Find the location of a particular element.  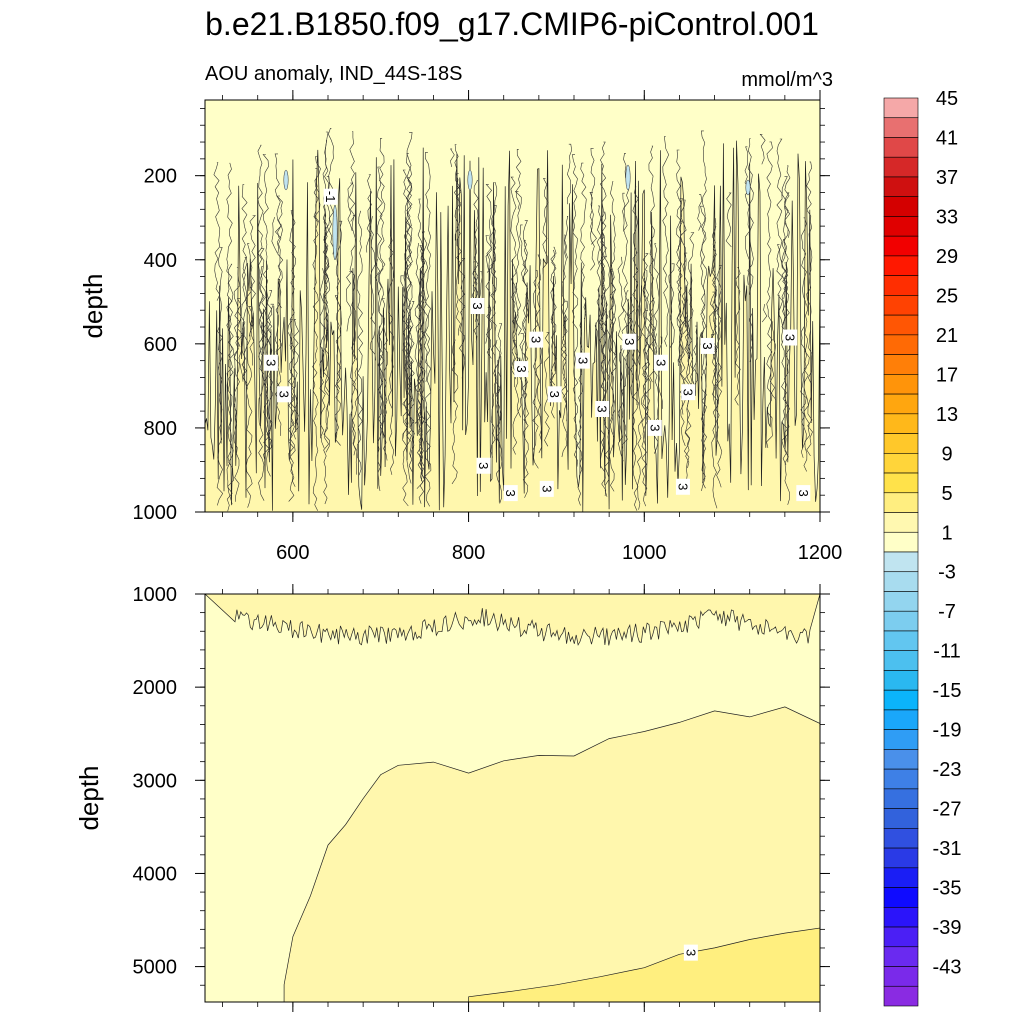

colorbar-label: -11 is located at coordinates (946, 652).